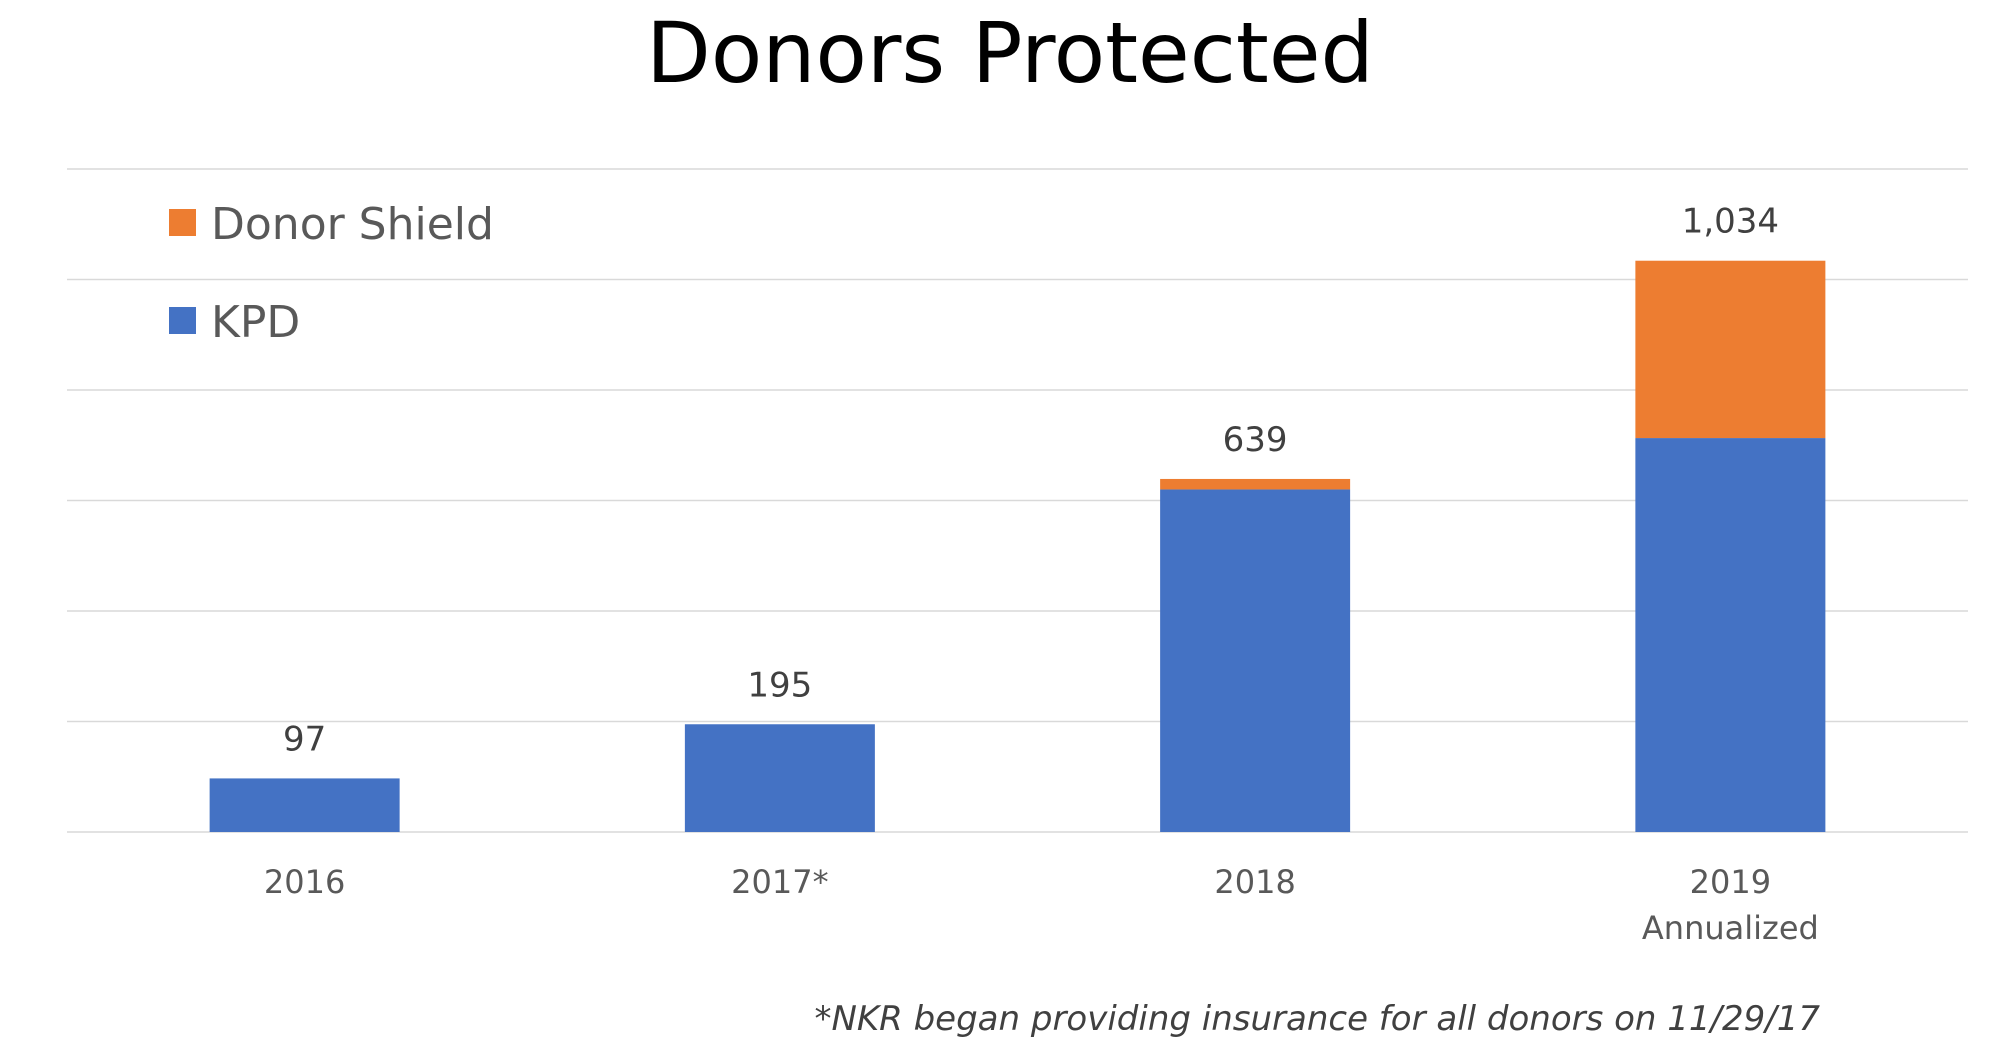 The height and width of the screenshot is (1056, 2000). Describe the element at coordinates (779, 882) in the screenshot. I see `category-label: 2017*` at that location.